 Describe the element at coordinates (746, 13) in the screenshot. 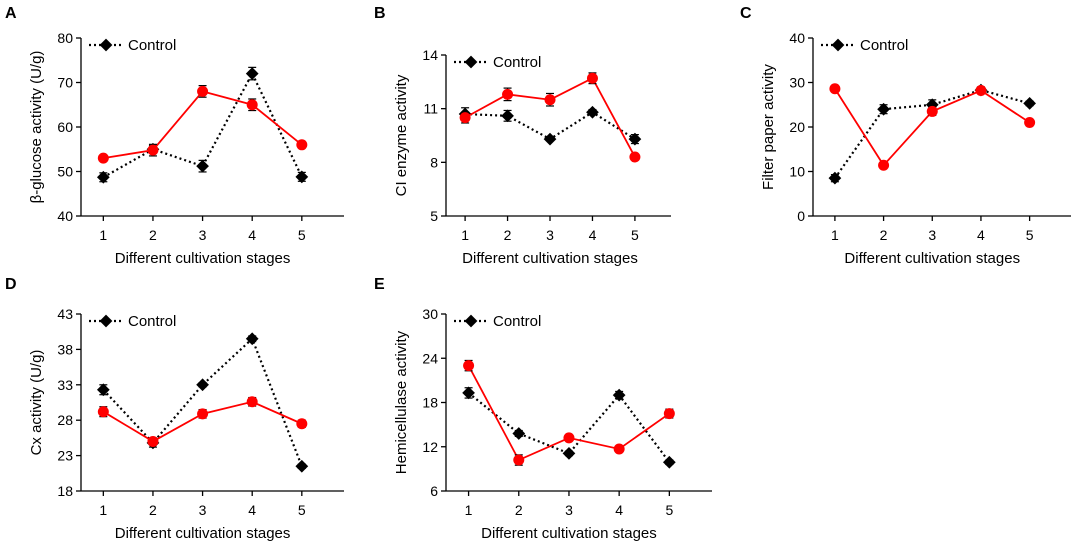

I see `panel-label: C` at that location.